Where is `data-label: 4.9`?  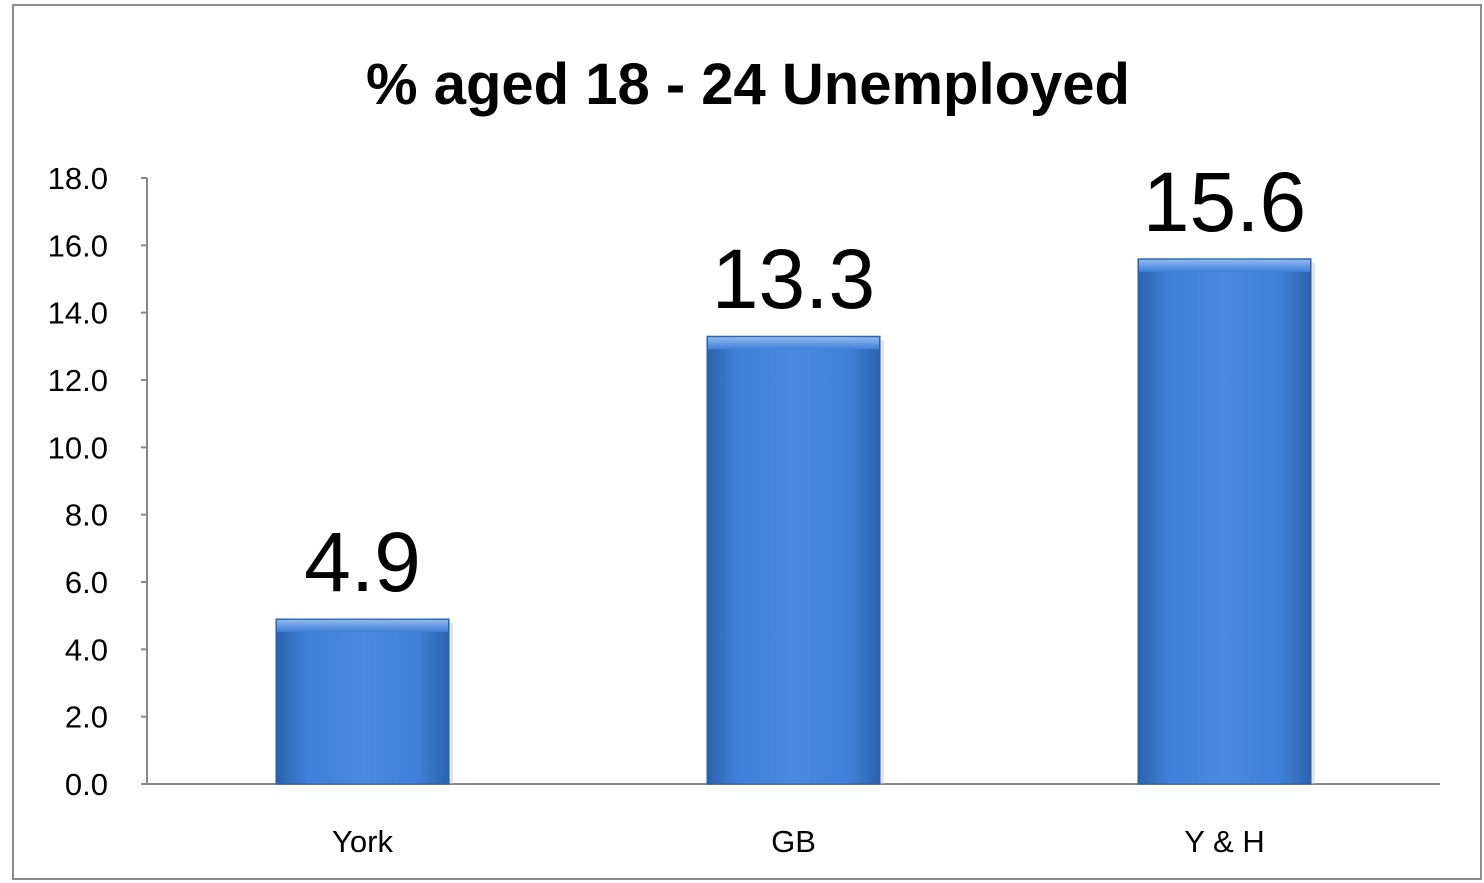 data-label: 4.9 is located at coordinates (362, 562).